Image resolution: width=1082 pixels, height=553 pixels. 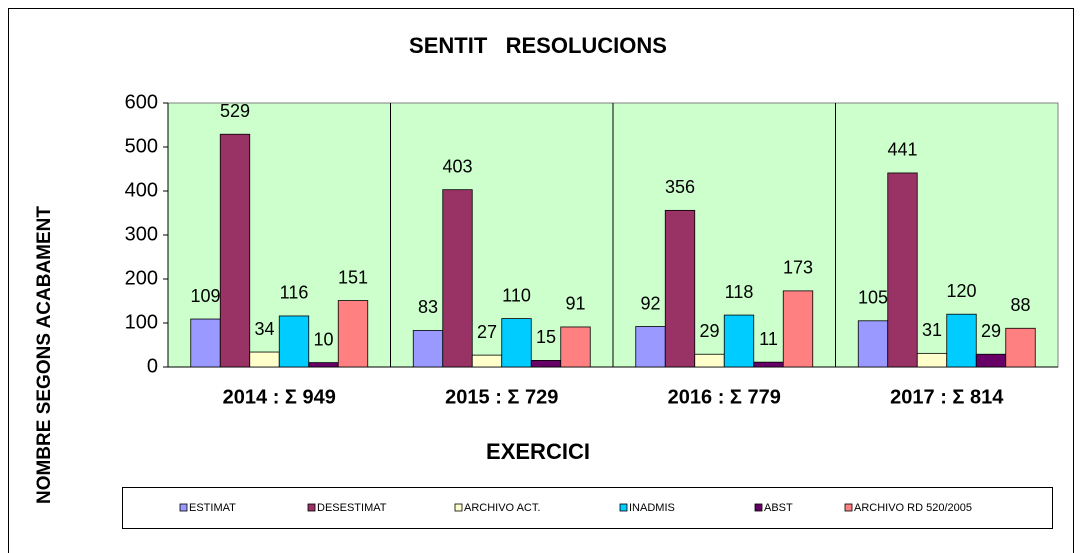 I want to click on data-label: 83, so click(x=428, y=307).